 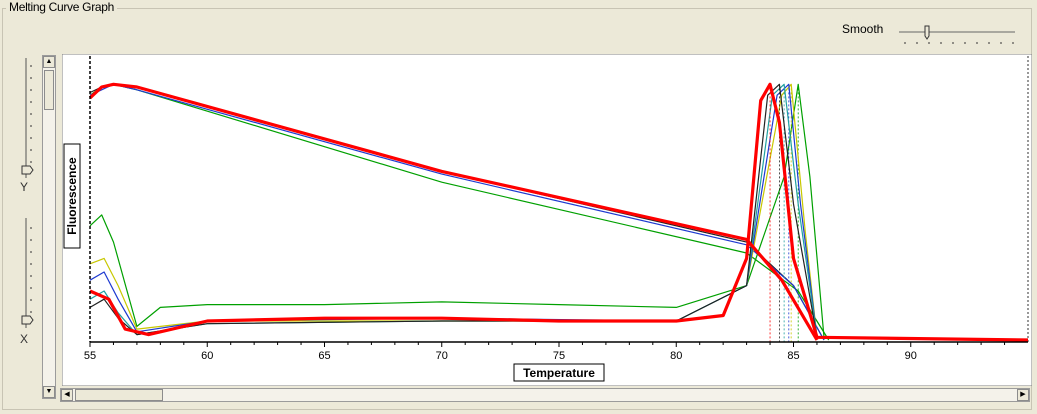 I want to click on x-tick-label: 65, so click(x=324, y=356).